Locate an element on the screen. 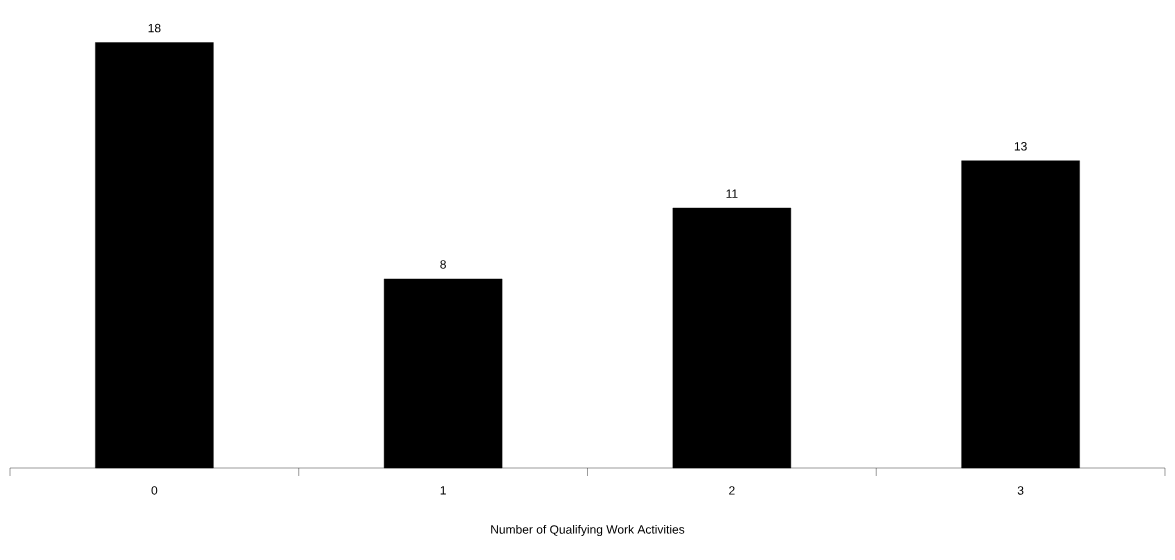 This screenshot has height=560, width=1175. data-label: 18 is located at coordinates (154, 28).